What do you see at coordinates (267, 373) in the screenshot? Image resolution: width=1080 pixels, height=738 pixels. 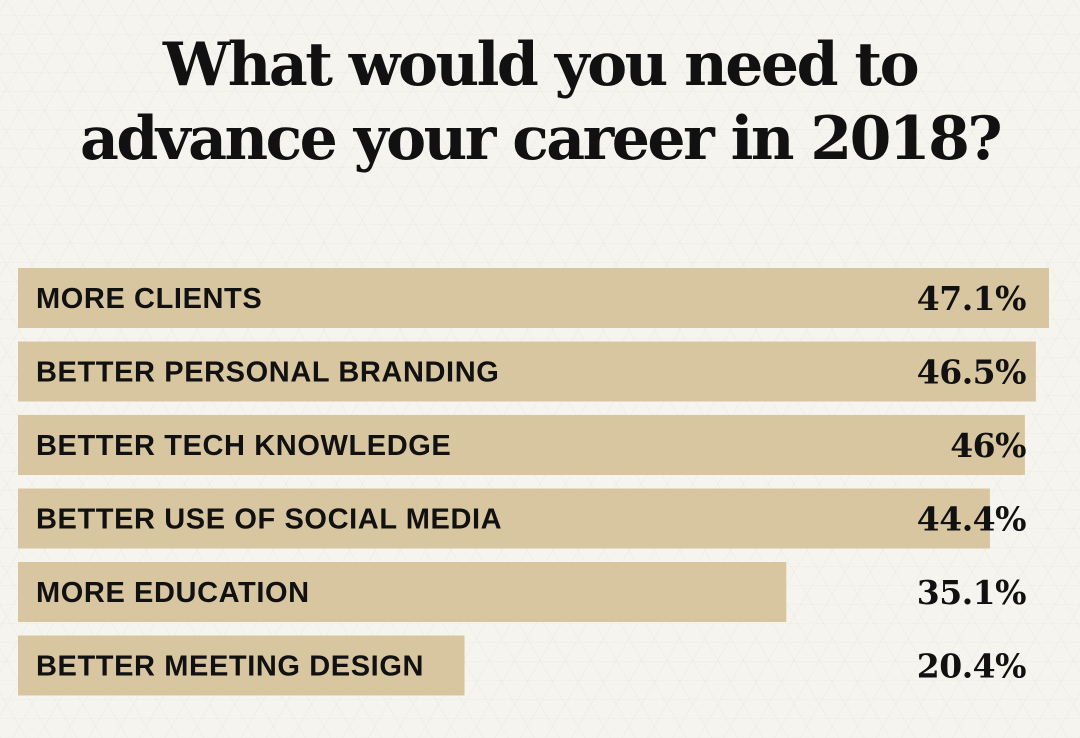 I see `category-label: BETTER PERSONAL BRANDING` at bounding box center [267, 373].